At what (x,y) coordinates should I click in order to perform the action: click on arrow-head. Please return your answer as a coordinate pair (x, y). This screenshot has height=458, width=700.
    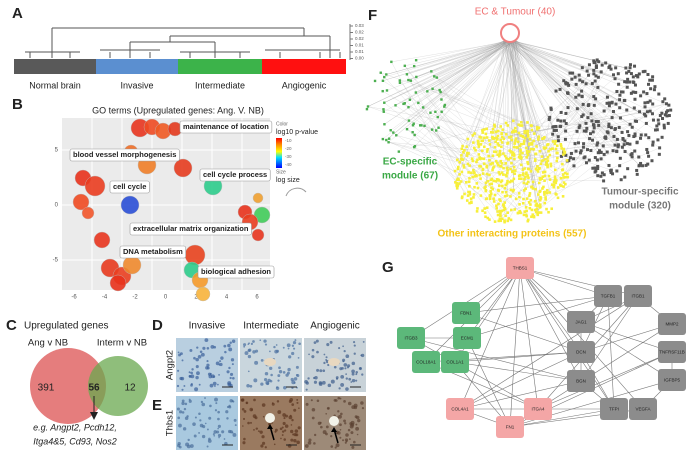
    Looking at the image, I should click on (94, 416).